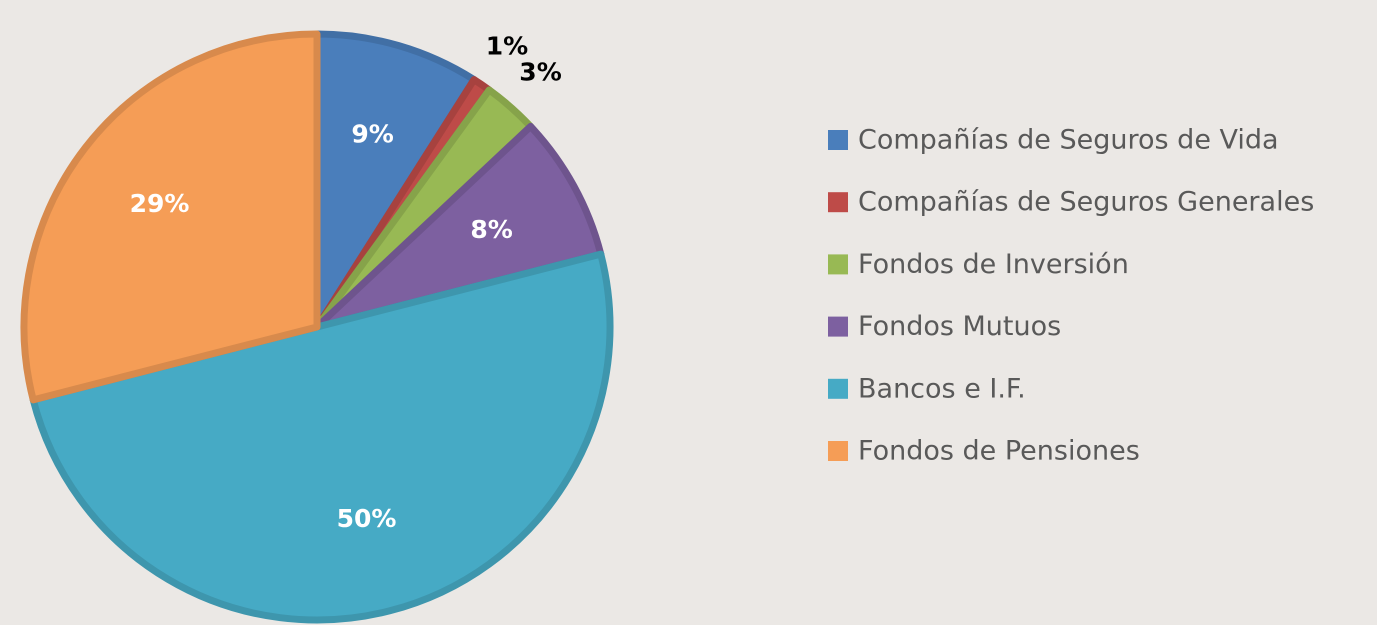 This screenshot has width=1377, height=625. What do you see at coordinates (491, 229) in the screenshot?
I see `data-label: 8%` at bounding box center [491, 229].